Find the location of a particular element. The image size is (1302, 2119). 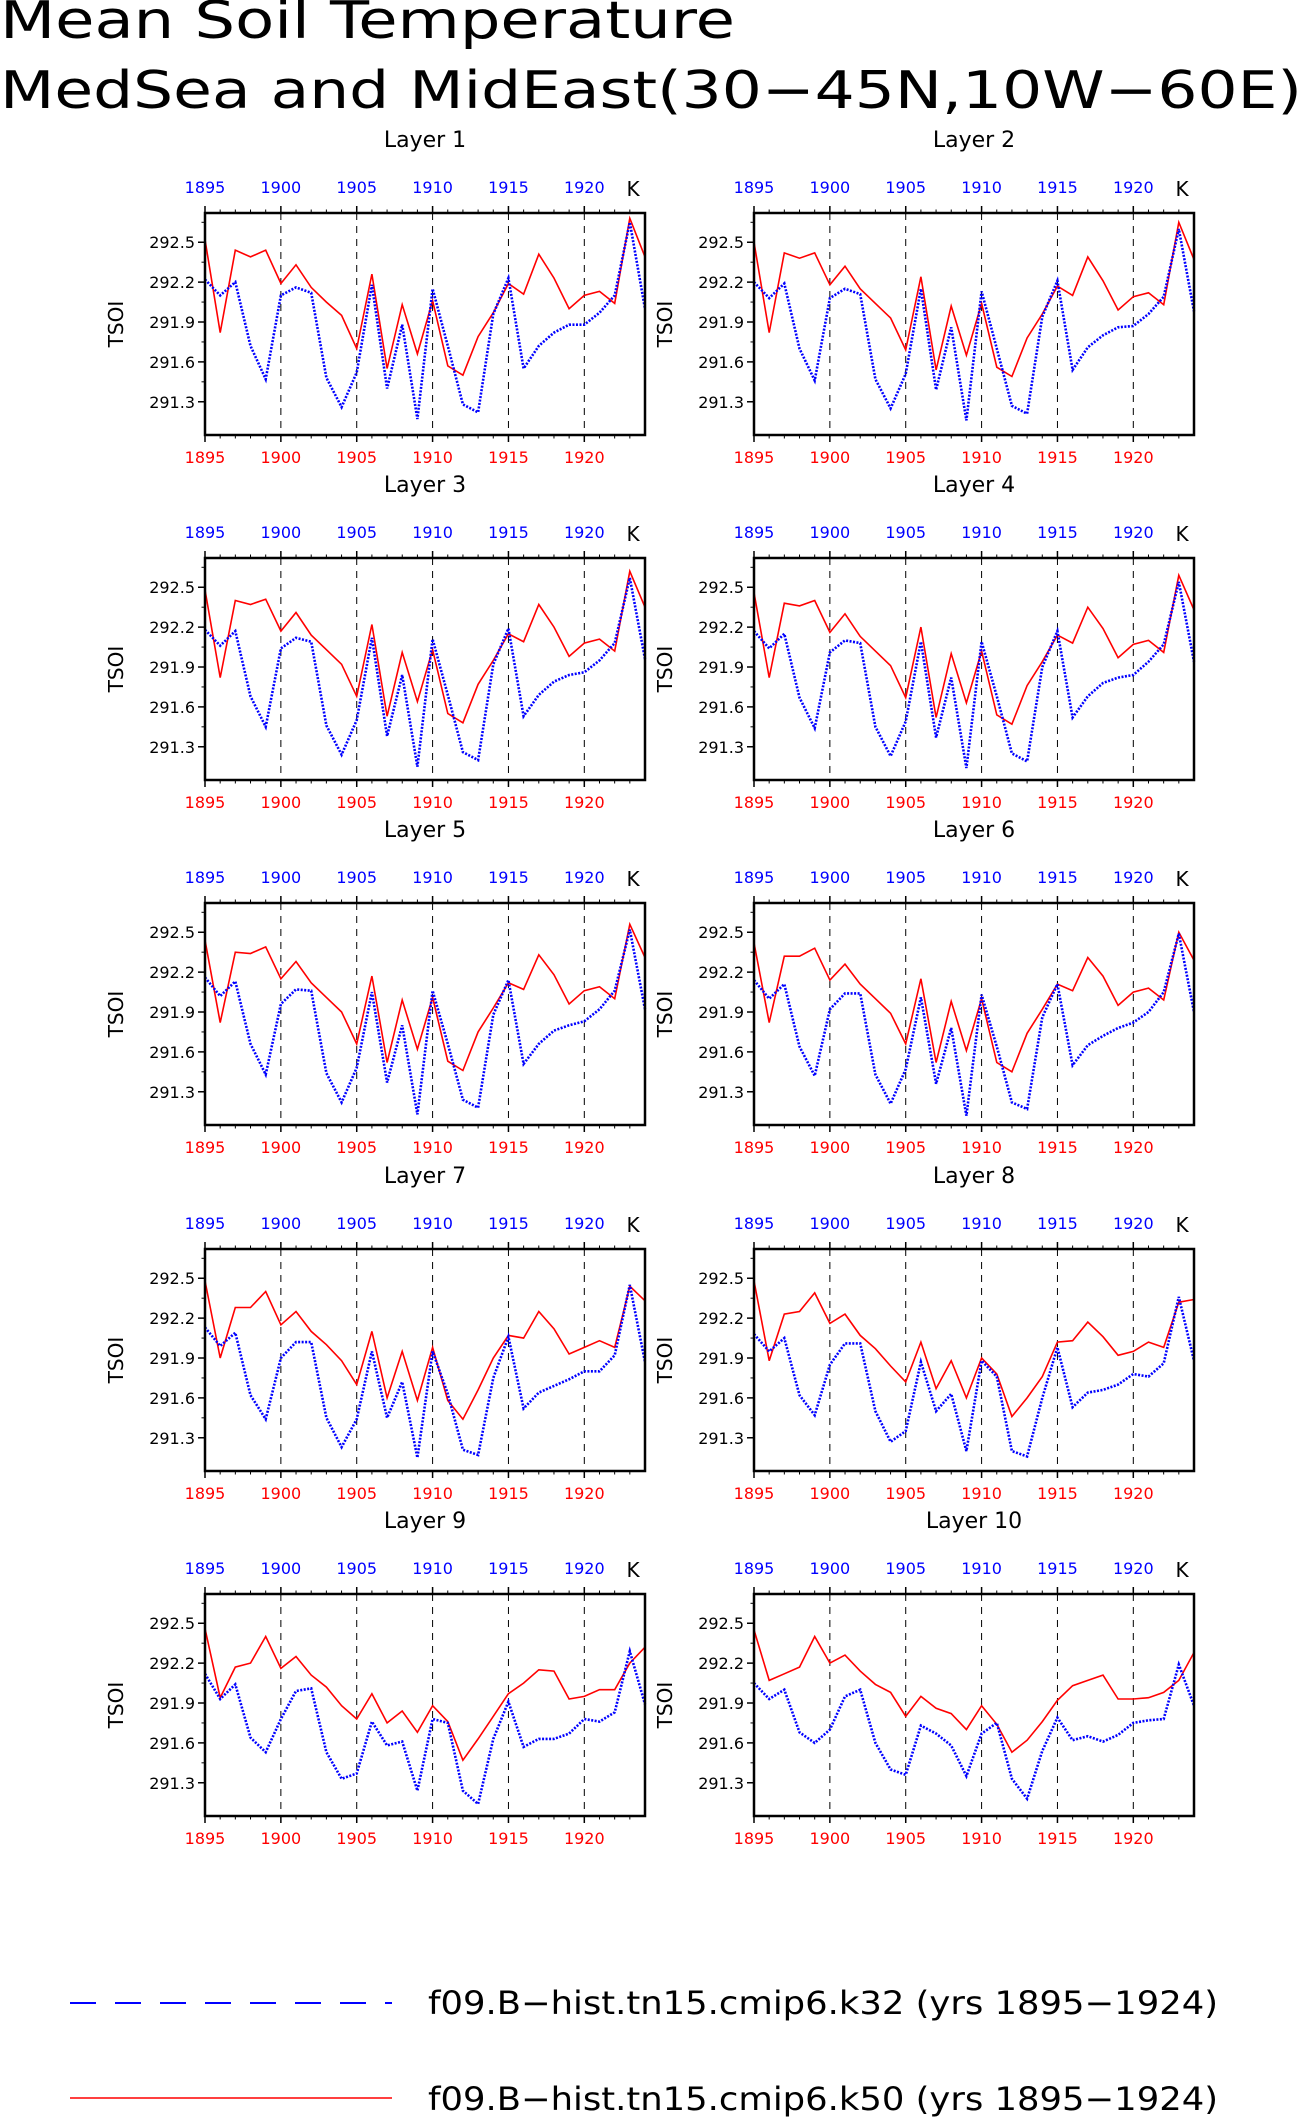

panel-1-units: K is located at coordinates (633, 189).